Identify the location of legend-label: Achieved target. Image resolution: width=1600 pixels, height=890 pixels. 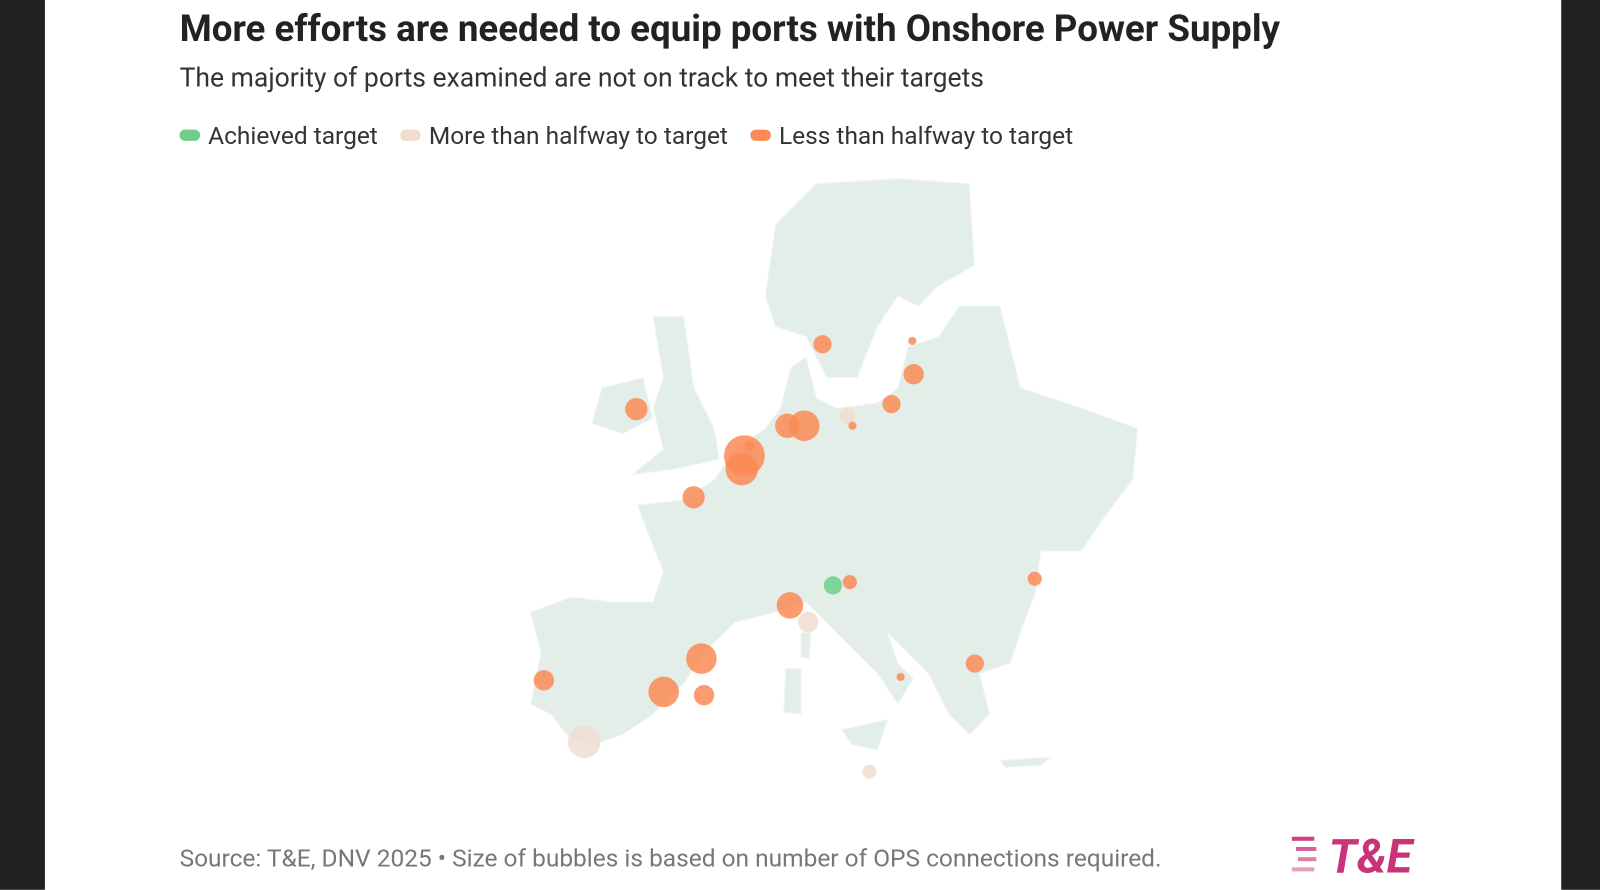
(293, 135).